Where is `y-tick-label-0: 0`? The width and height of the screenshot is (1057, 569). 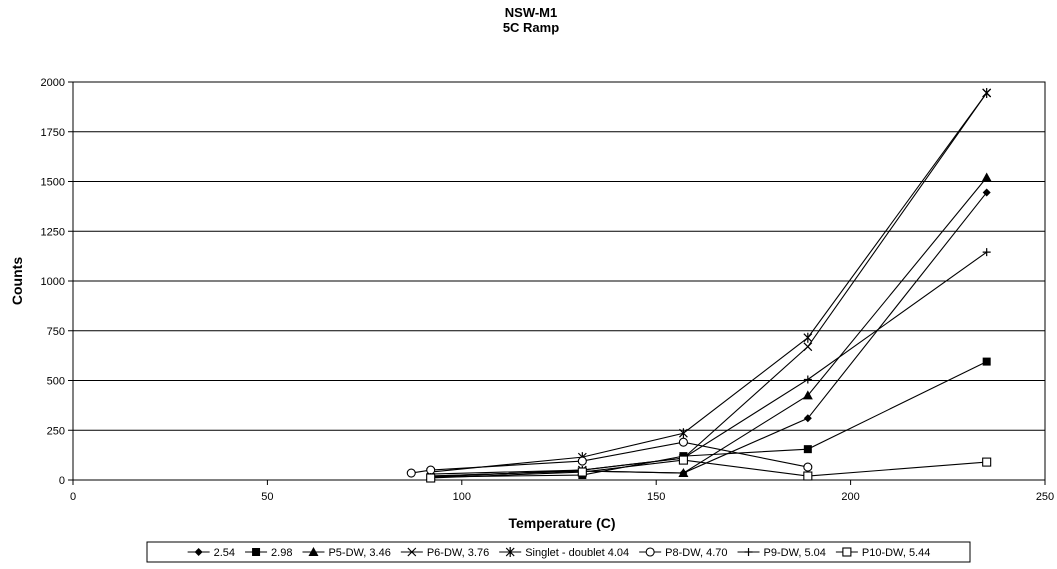
y-tick-label-0: 0 is located at coordinates (62, 481).